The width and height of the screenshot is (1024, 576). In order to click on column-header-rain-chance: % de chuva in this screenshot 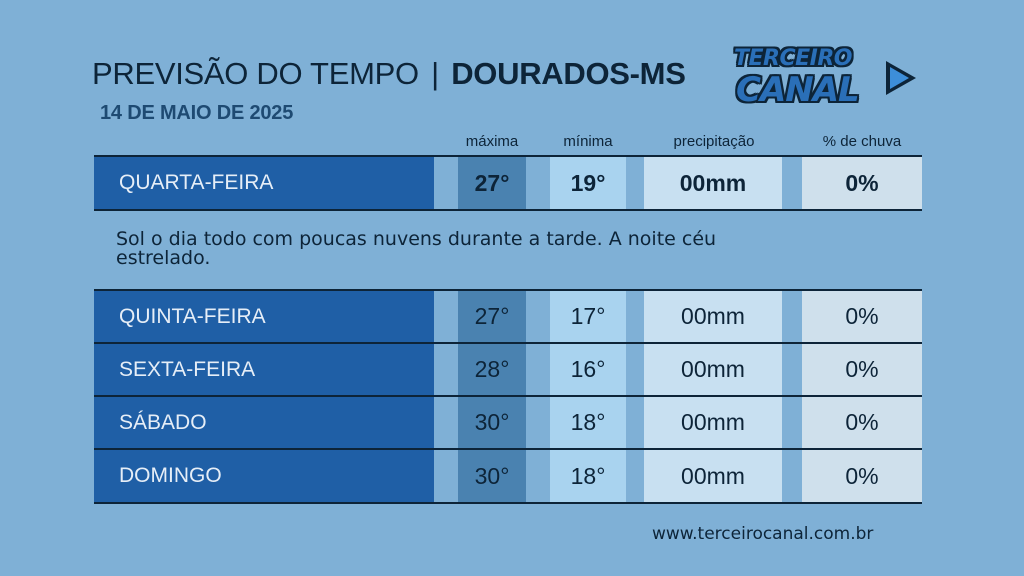, I will do `click(862, 141)`.